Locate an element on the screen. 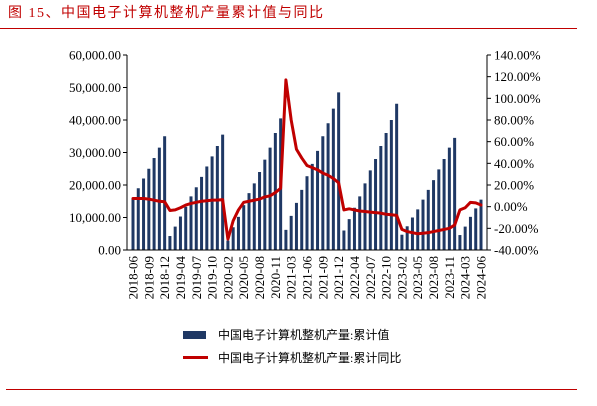 This screenshot has width=597, height=406. right-tick-label: -40.00% is located at coordinates (516, 250).